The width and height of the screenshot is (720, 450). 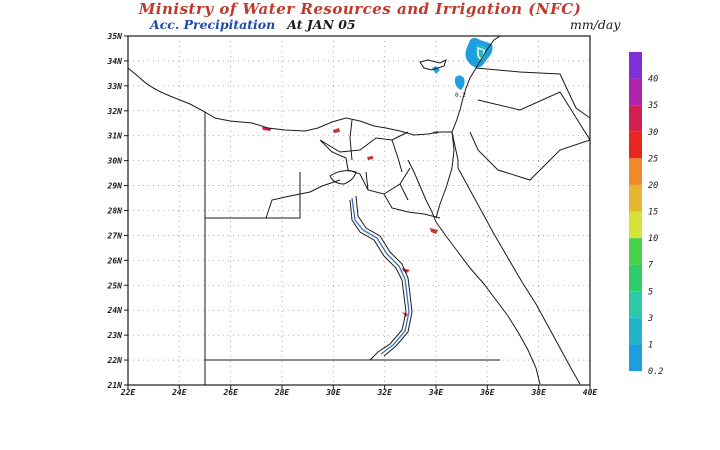 What do you see at coordinates (333, 392) in the screenshot?
I see `lon-label: 30E` at bounding box center [333, 392].